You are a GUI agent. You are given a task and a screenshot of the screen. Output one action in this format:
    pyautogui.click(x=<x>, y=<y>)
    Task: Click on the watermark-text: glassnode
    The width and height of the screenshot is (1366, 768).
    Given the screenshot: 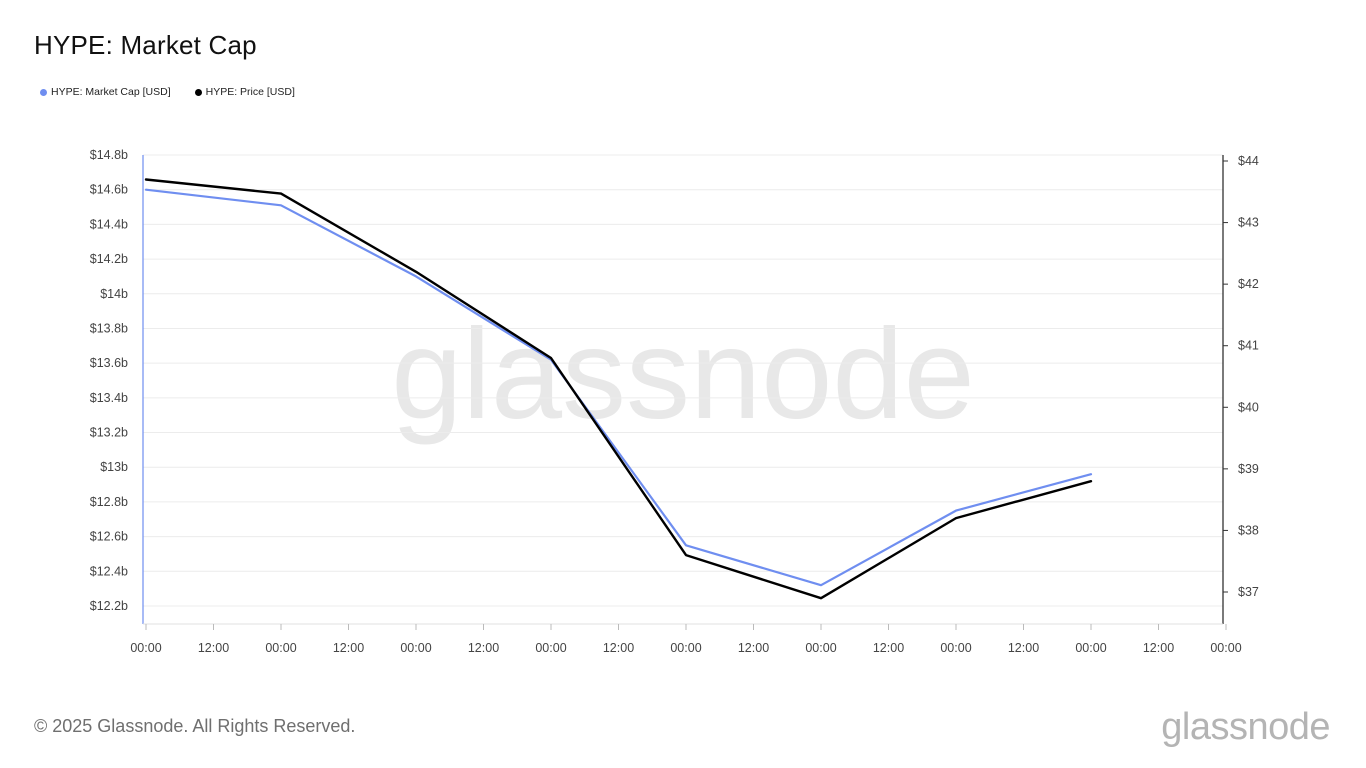 What is the action you would take?
    pyautogui.click(x=683, y=374)
    